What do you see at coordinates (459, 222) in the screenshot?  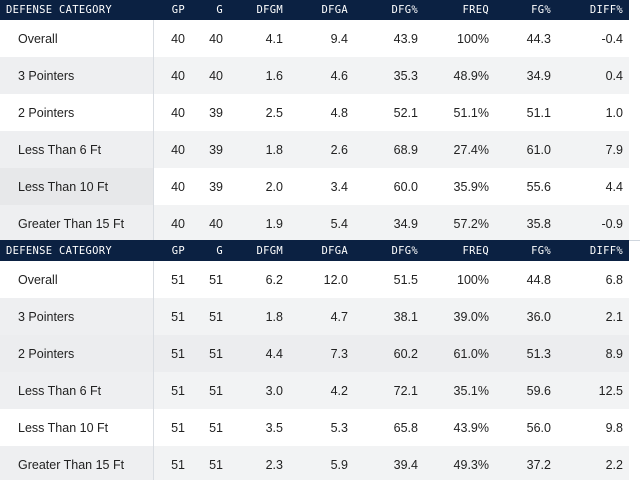 I see `cell-freq: 57.2%` at bounding box center [459, 222].